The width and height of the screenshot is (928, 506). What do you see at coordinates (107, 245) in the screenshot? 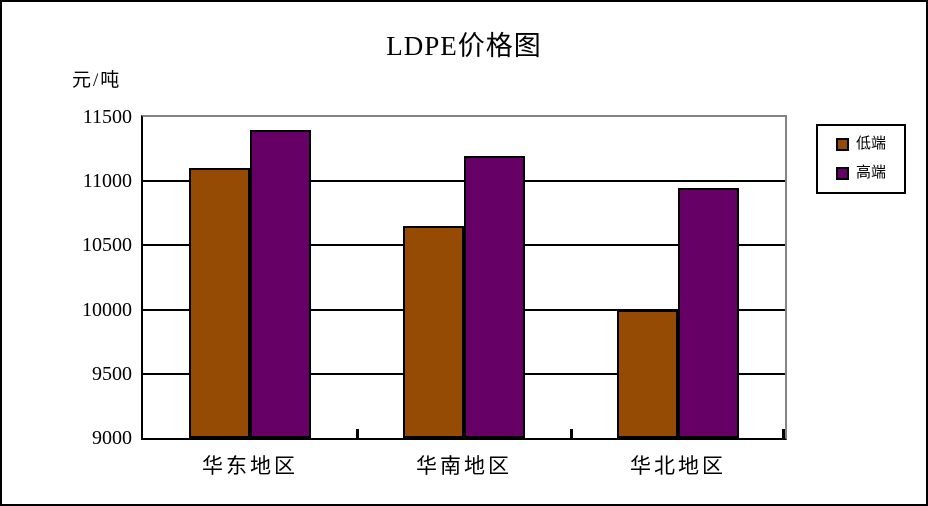
I see `y-axis-label: 10500` at bounding box center [107, 245].